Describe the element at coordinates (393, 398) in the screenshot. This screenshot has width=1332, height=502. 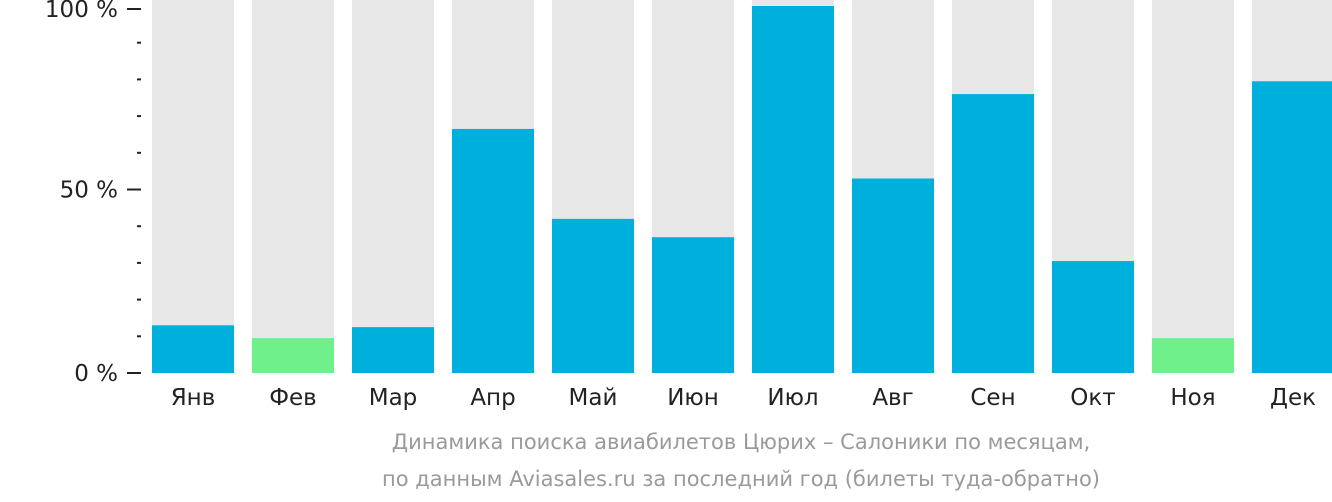
I see `x-tick-label-3: Мар` at that location.